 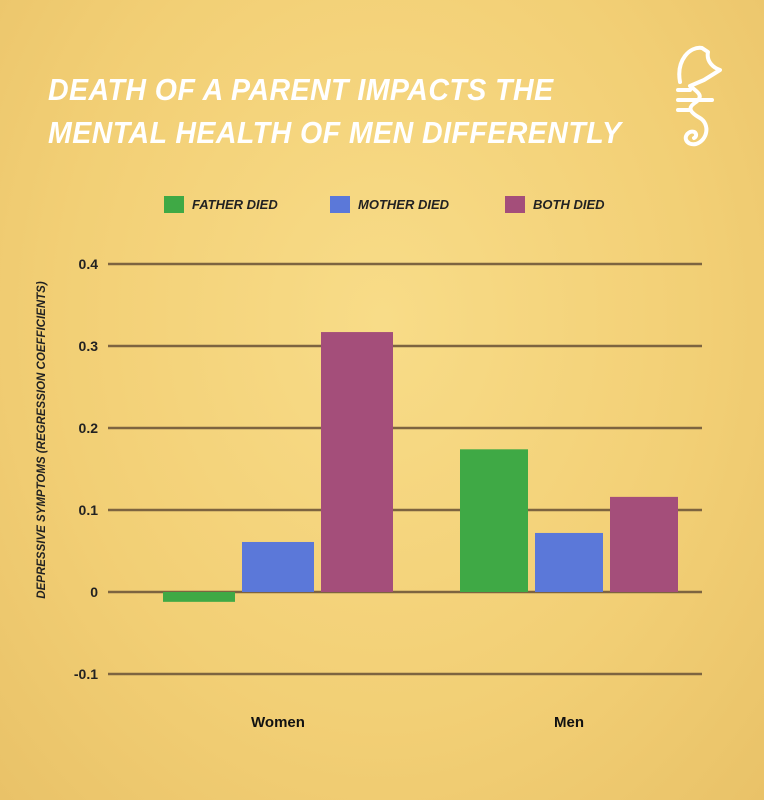 I want to click on legend-label: Both died, so click(x=569, y=204).